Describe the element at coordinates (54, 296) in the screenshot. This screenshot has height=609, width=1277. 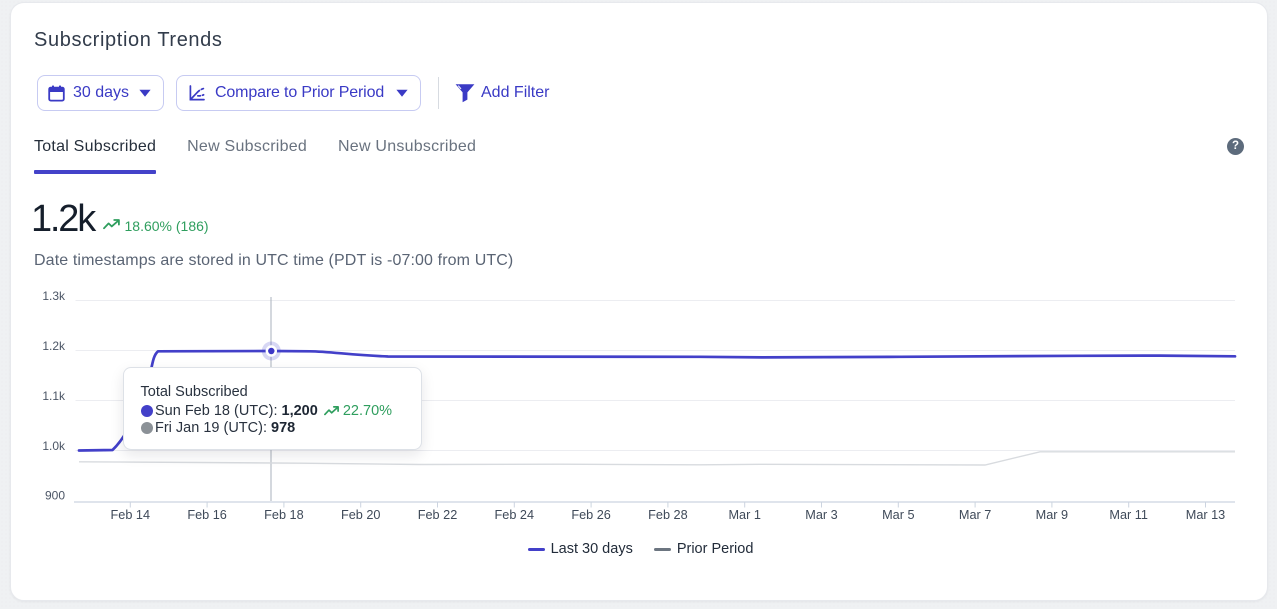
I see `svg-text: 1.3k` at that location.